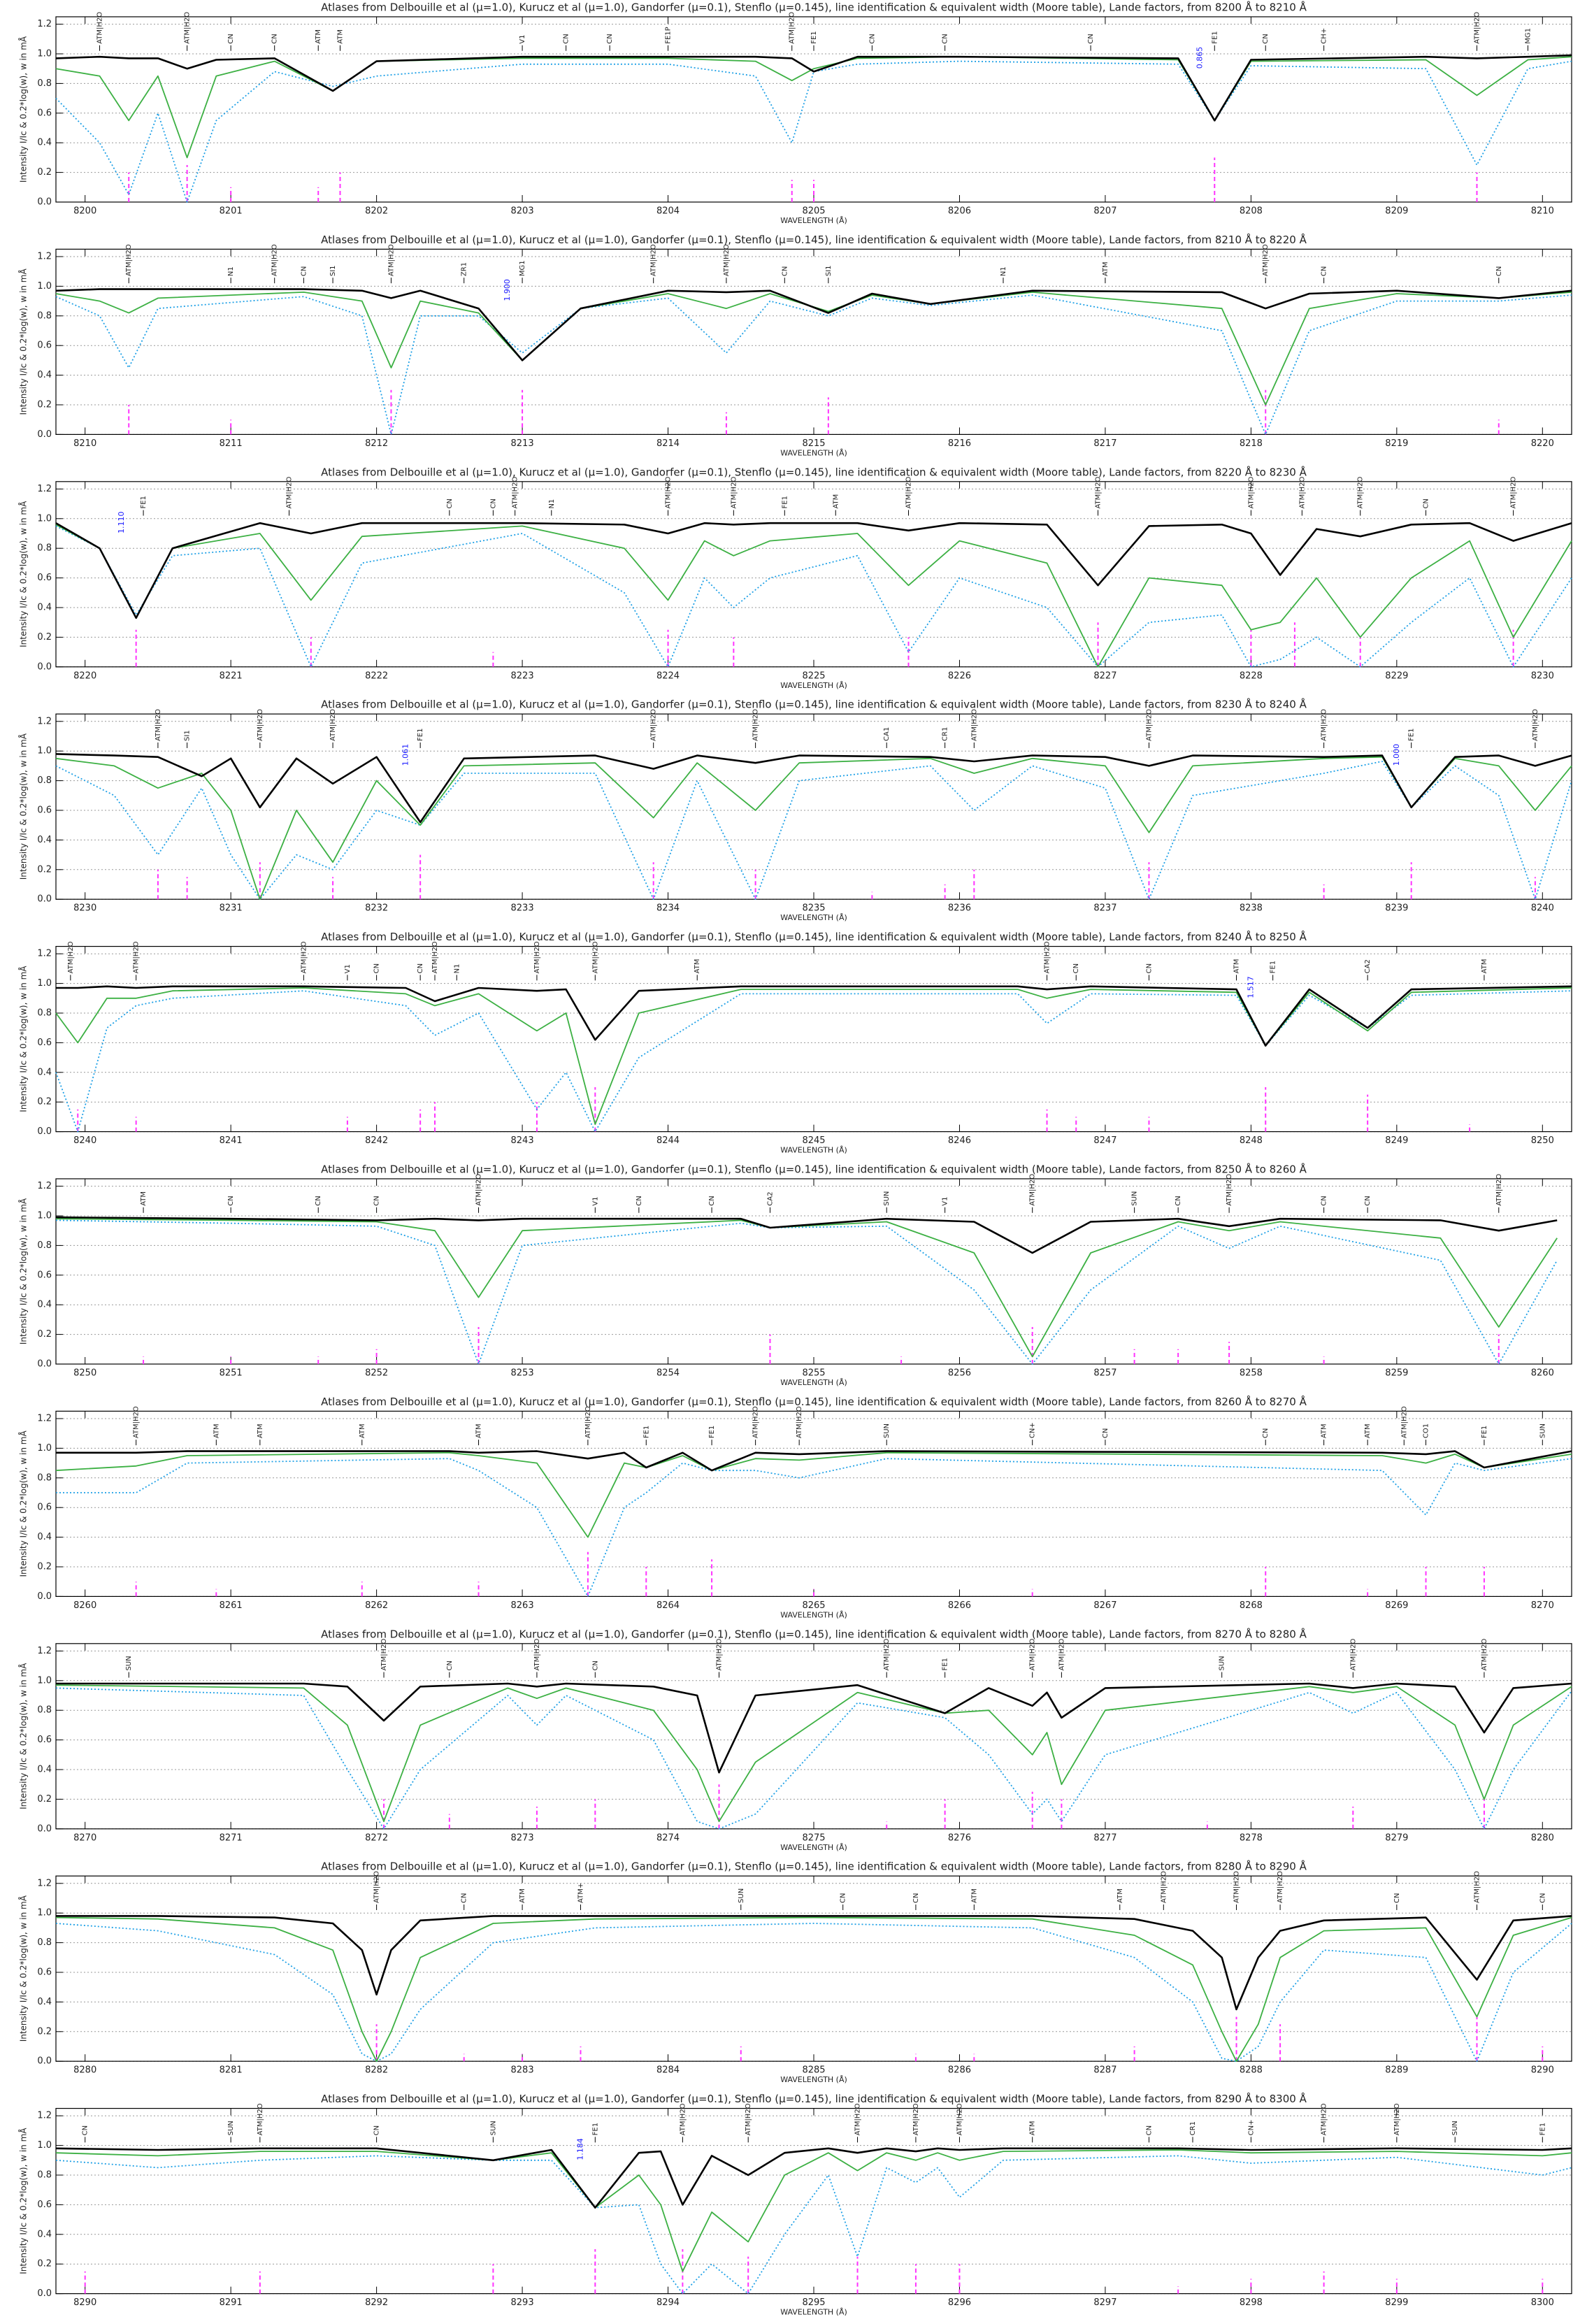 Image resolution: width=1594 pixels, height=2324 pixels. I want to click on x-tick-label: 8281, so click(231, 2070).